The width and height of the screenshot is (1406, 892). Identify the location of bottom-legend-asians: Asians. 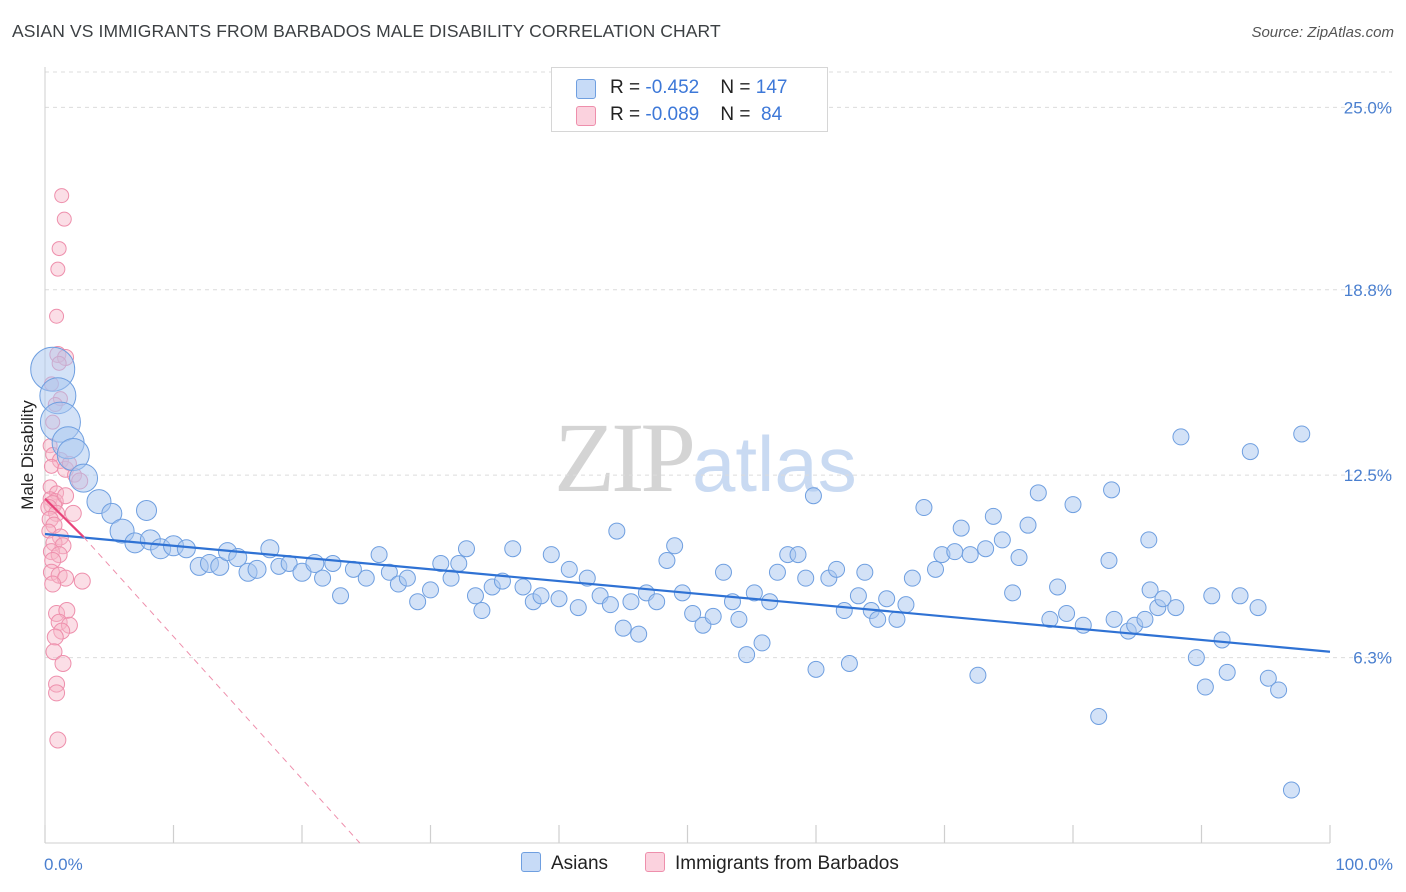
(564, 863).